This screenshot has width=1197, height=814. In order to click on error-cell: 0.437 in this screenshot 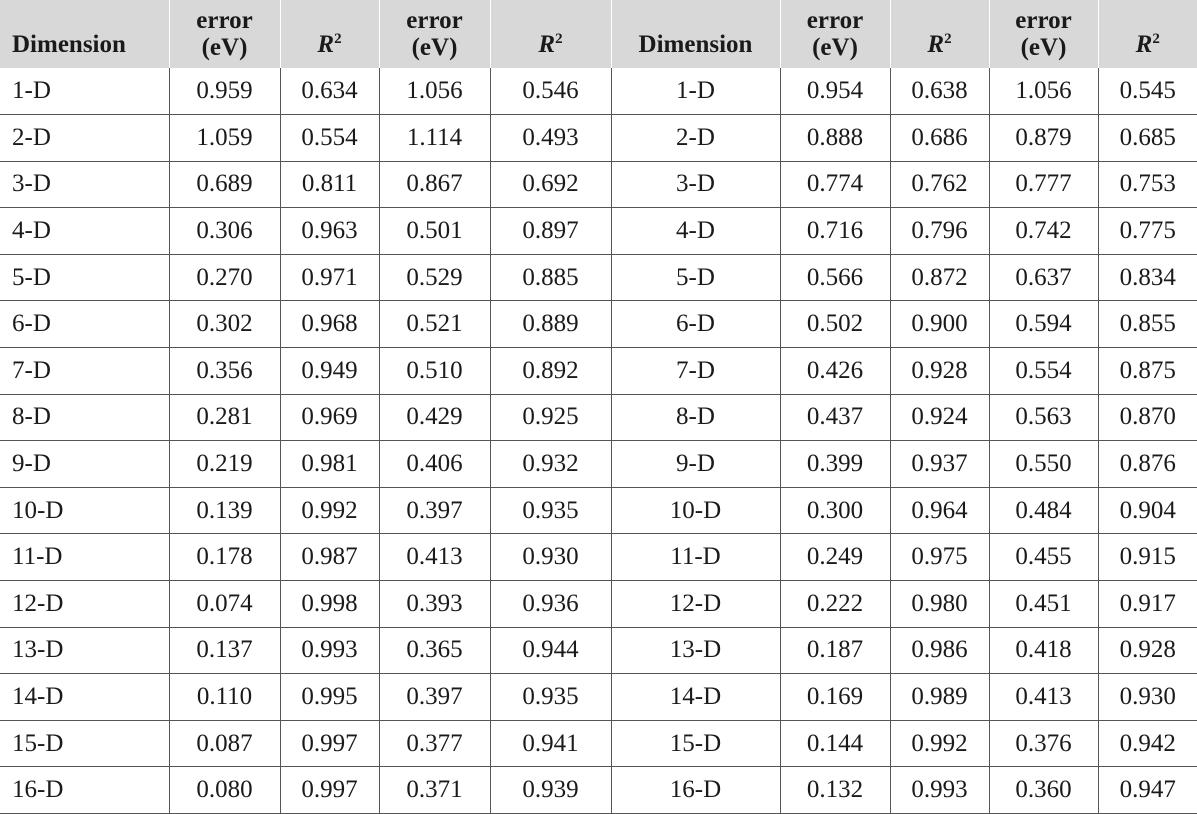, I will do `click(835, 418)`.